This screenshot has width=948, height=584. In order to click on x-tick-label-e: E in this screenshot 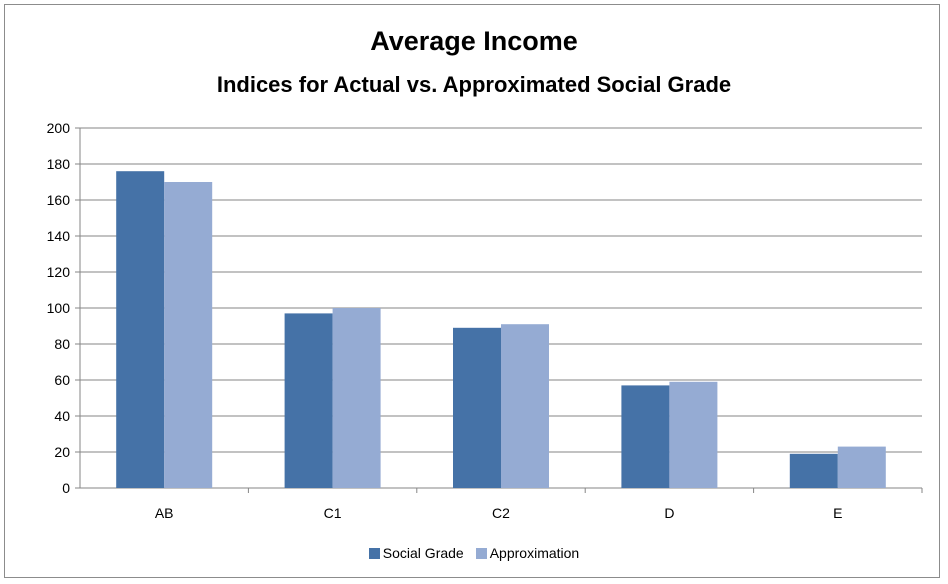, I will do `click(837, 513)`.